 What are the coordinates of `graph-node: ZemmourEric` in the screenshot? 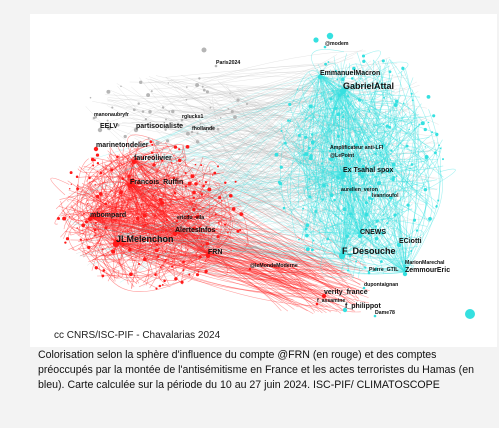 It's located at (426, 272).